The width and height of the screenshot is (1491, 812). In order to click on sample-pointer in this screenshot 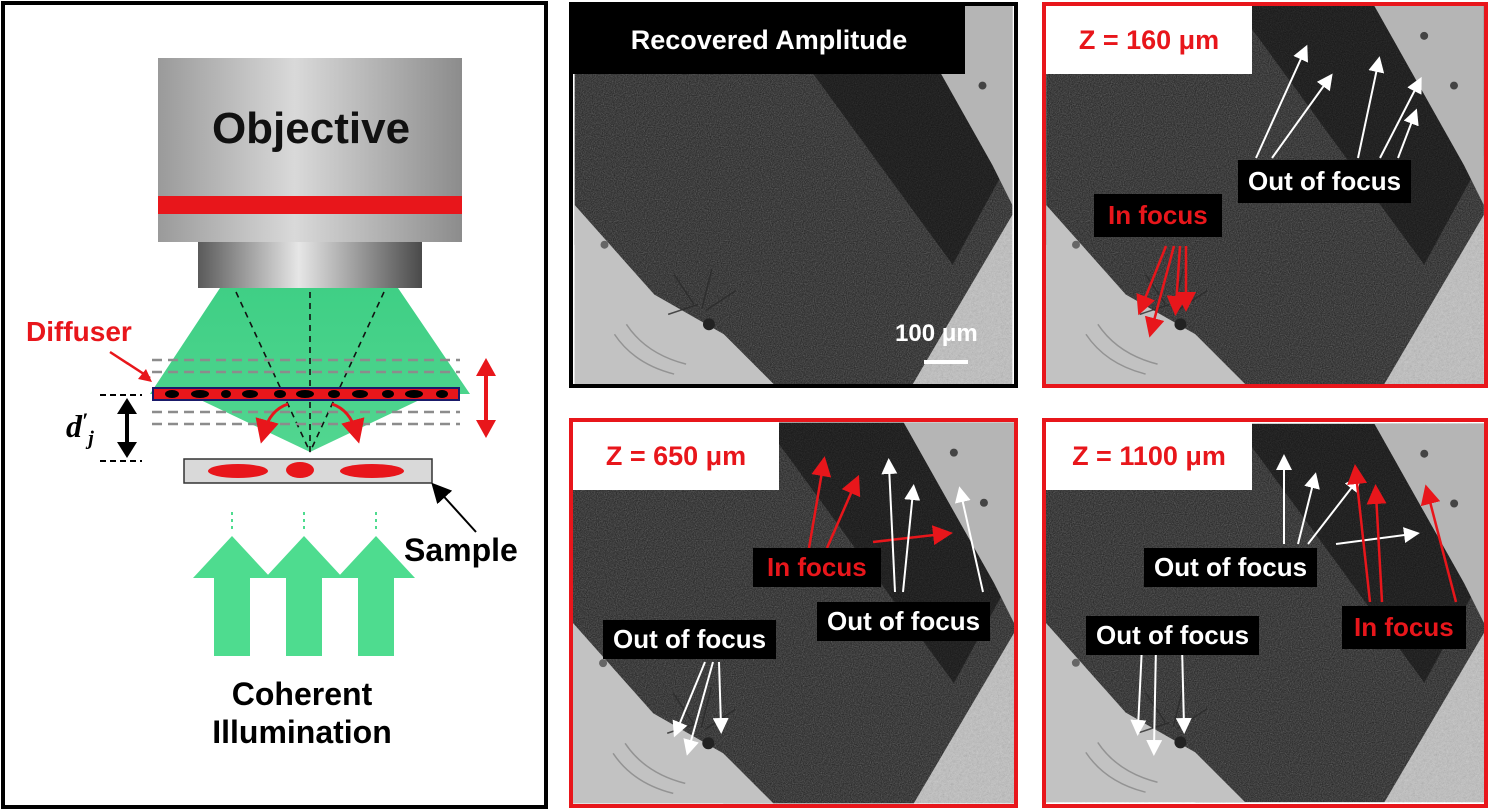, I will do `click(454, 507)`.